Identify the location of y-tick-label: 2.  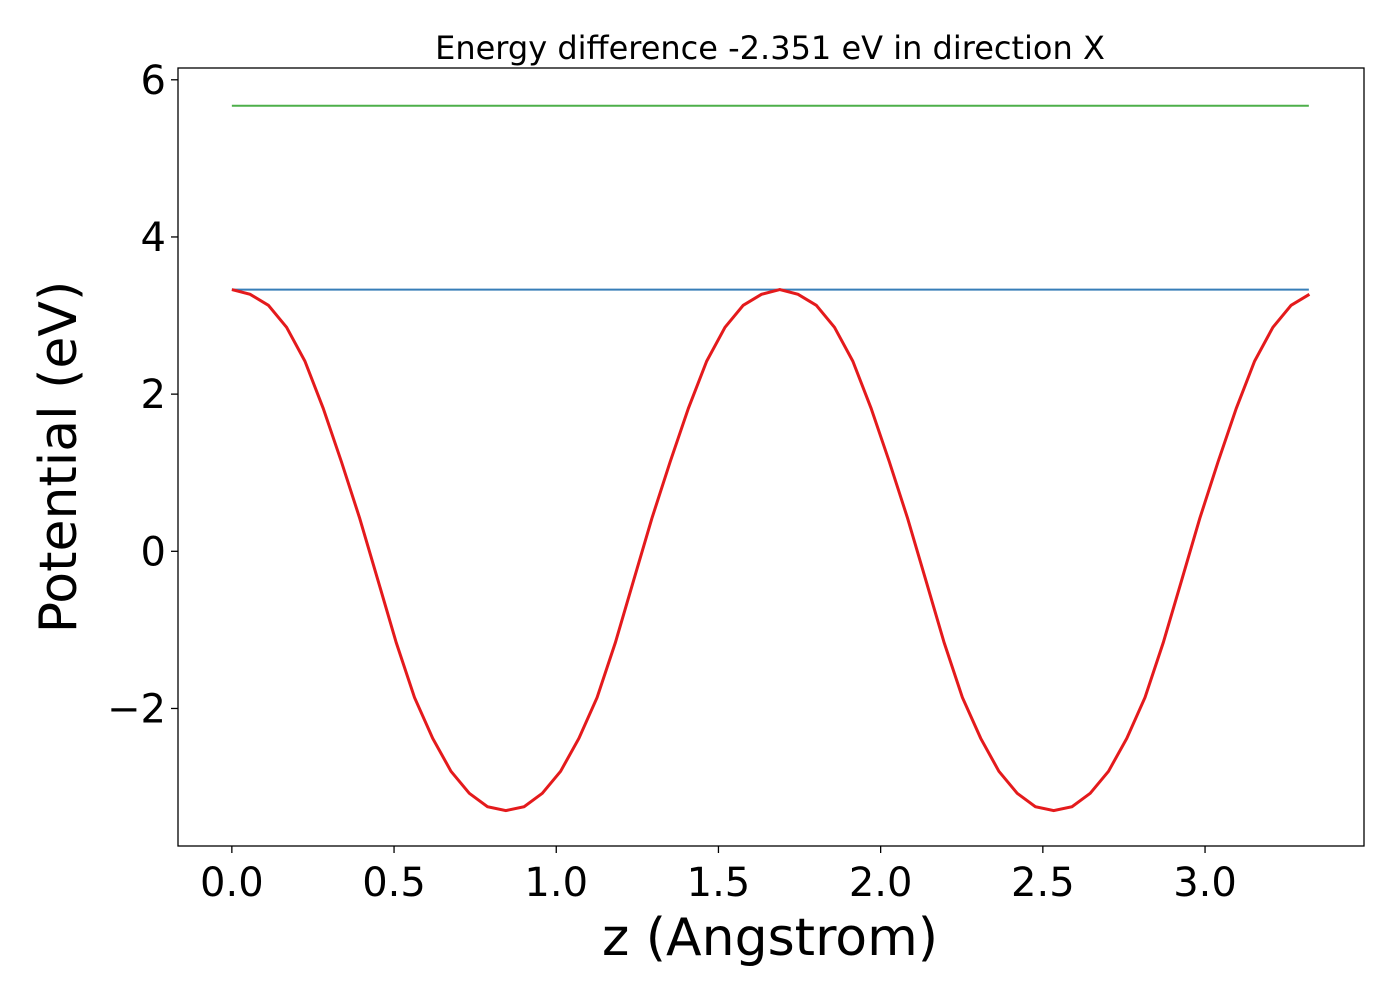
(153, 395).